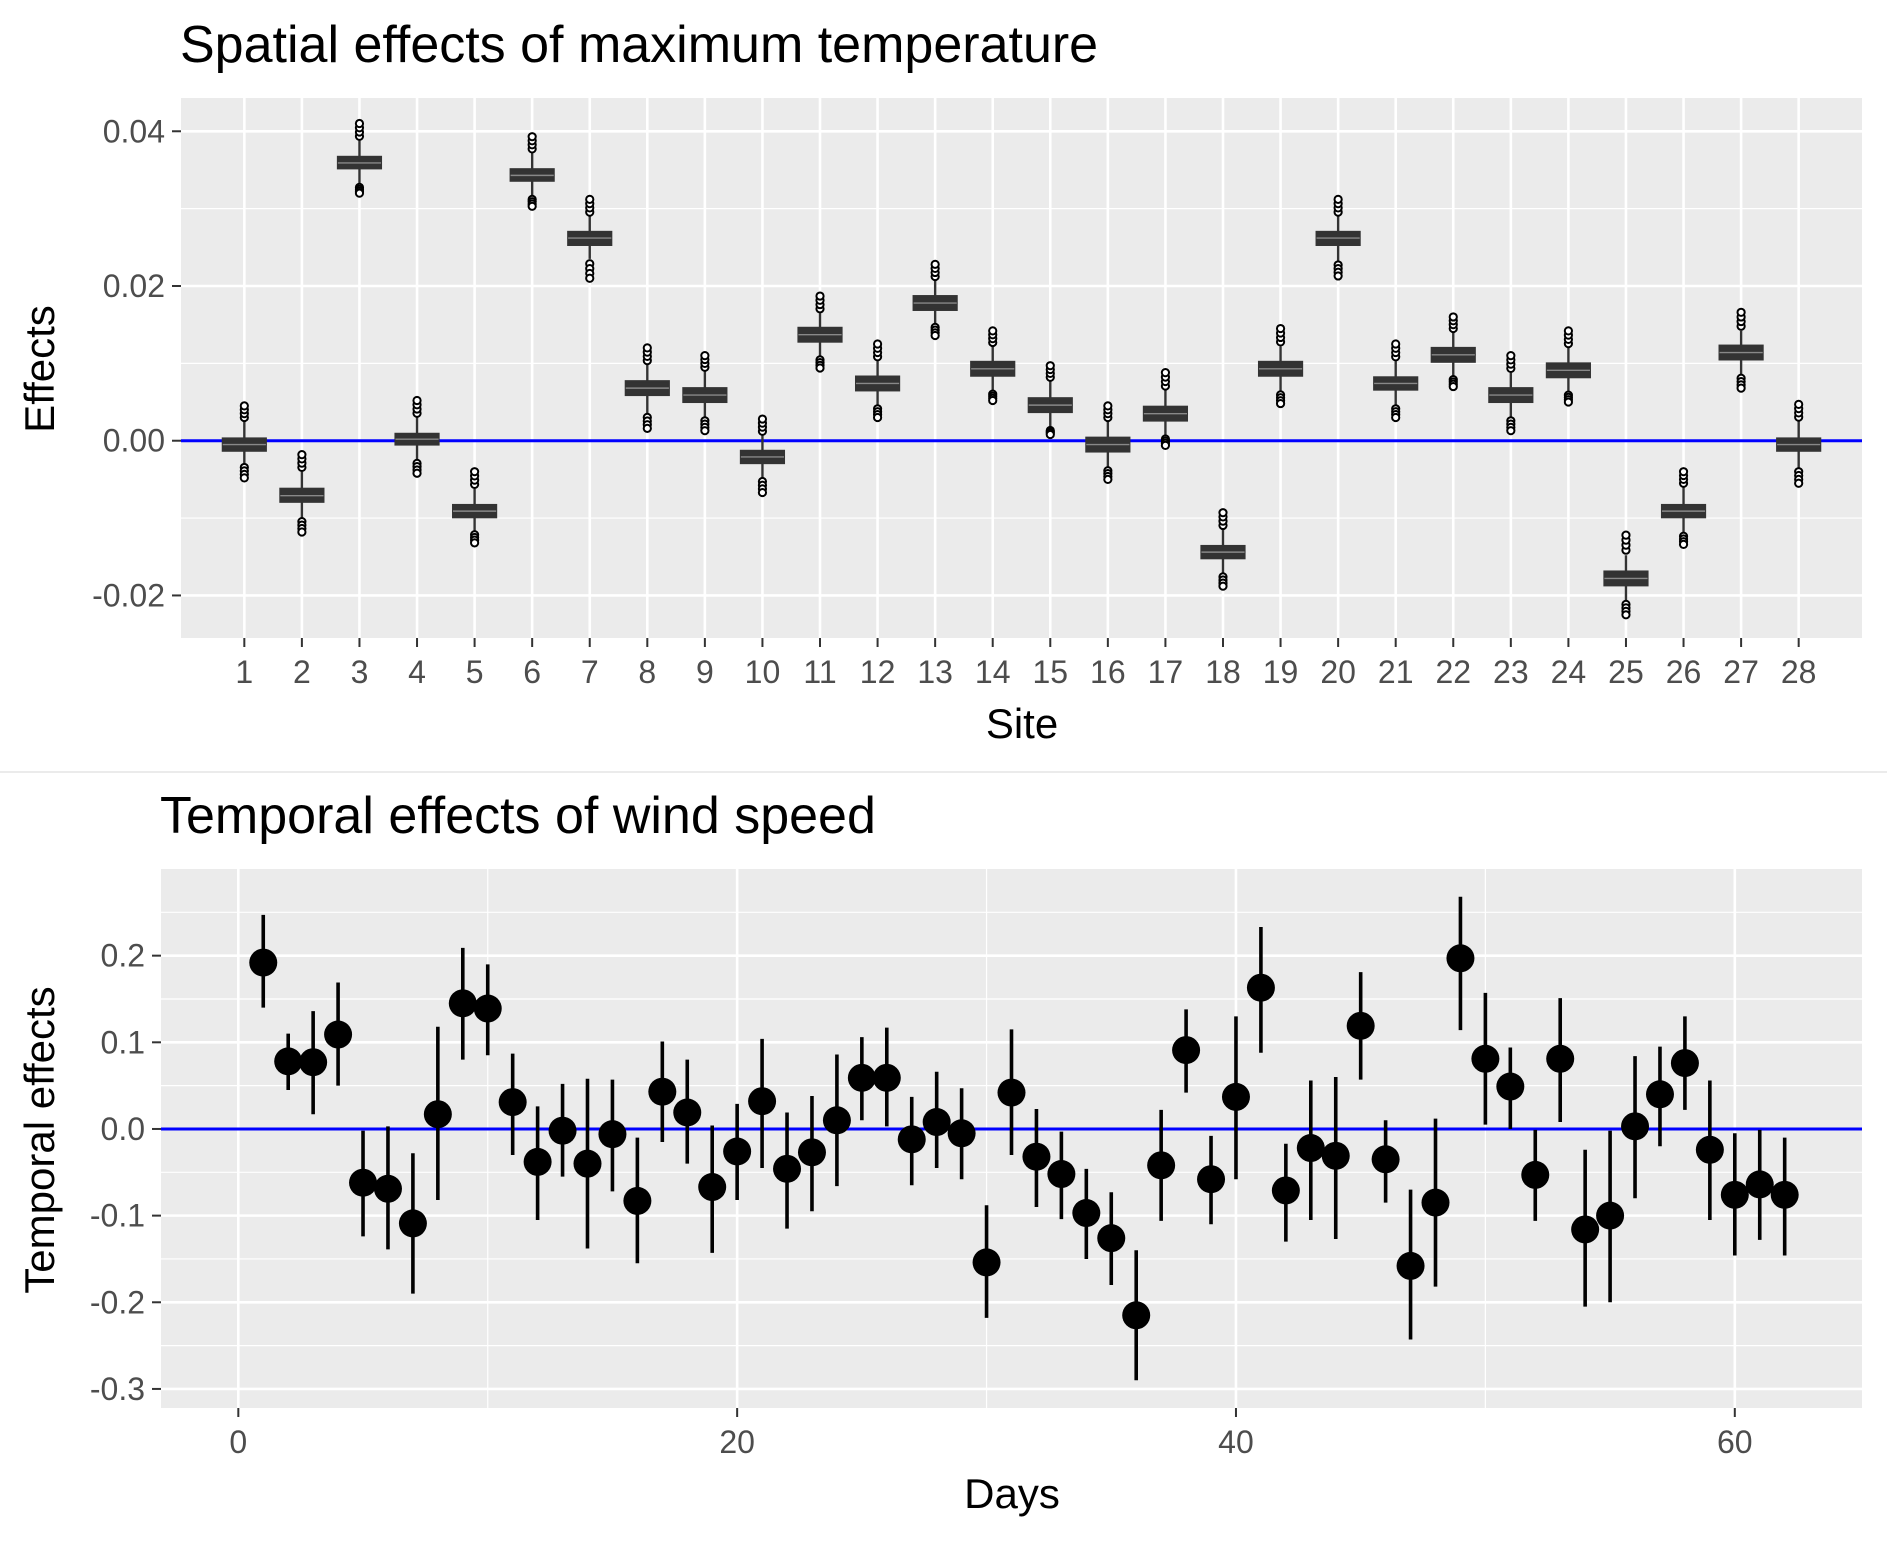  I want to click on chart1-x-tick-label: 23, so click(1511, 672).